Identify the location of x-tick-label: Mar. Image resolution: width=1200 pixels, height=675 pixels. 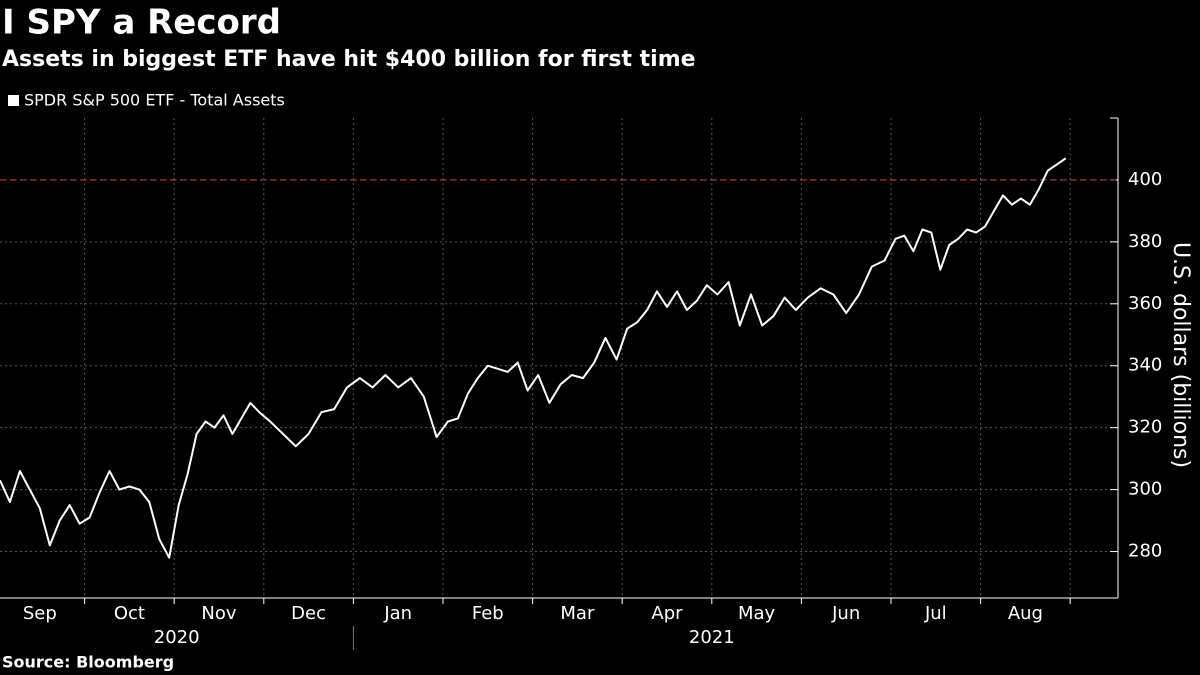
(577, 613).